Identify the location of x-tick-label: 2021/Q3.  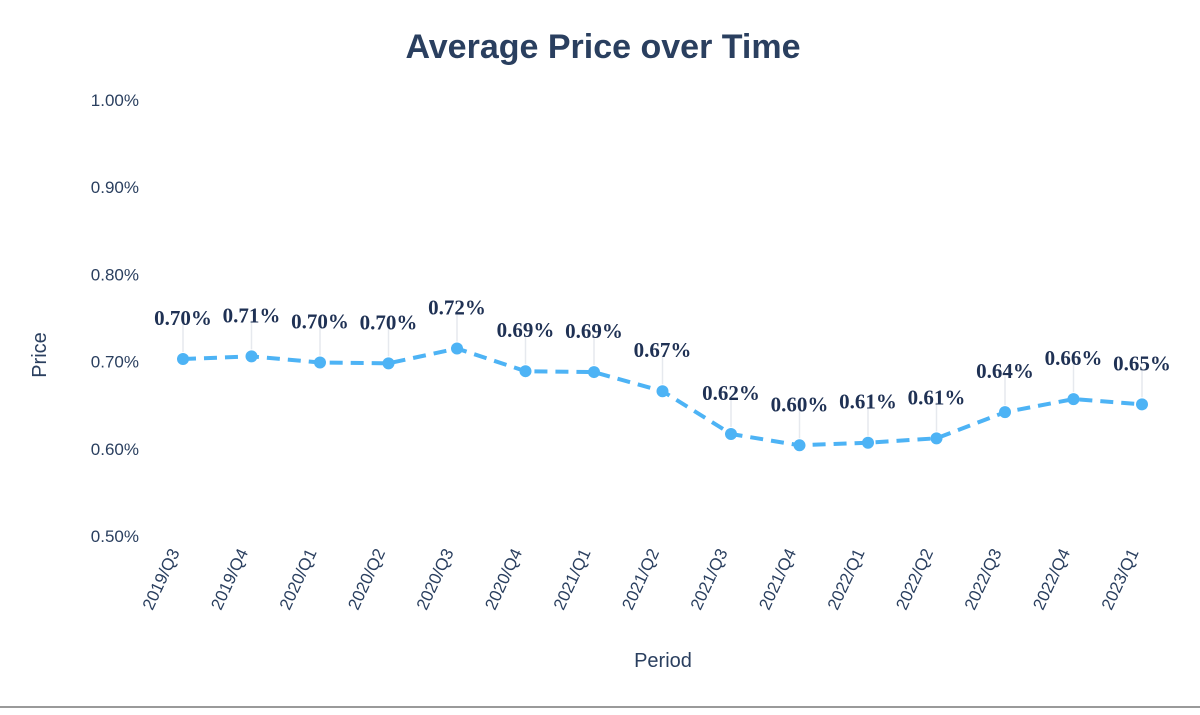
(709, 579).